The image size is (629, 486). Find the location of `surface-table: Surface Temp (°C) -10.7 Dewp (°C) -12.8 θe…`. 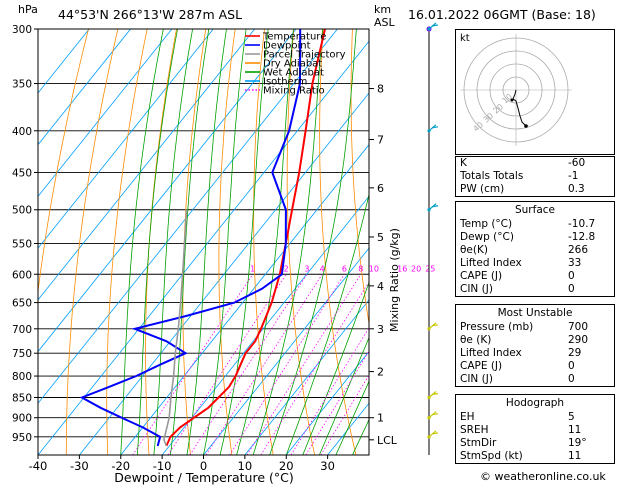

surface-table: Surface Temp (°C) -10.7 Dewp (°C) -12.8 θe… is located at coordinates (535, 249).